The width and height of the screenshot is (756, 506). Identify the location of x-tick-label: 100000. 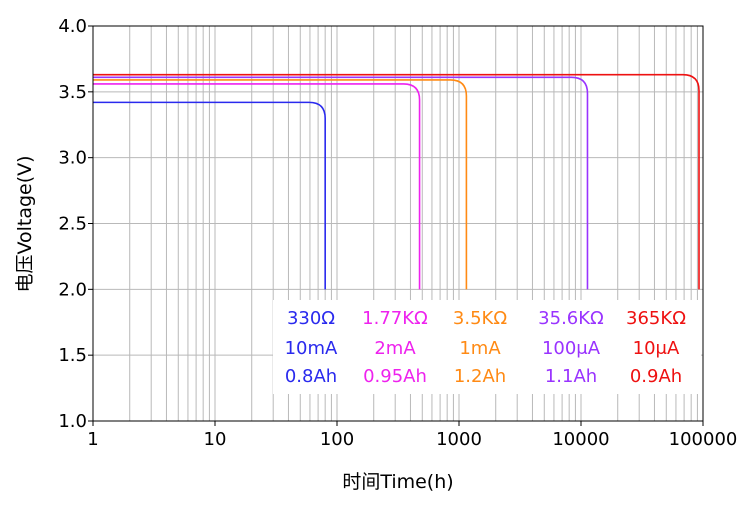
(703, 439).